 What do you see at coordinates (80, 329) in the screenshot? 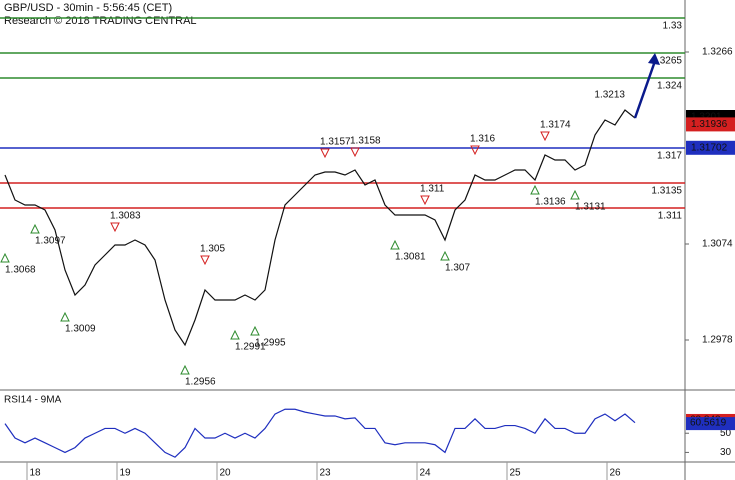
I see `pivot-label: 1.3009` at bounding box center [80, 329].